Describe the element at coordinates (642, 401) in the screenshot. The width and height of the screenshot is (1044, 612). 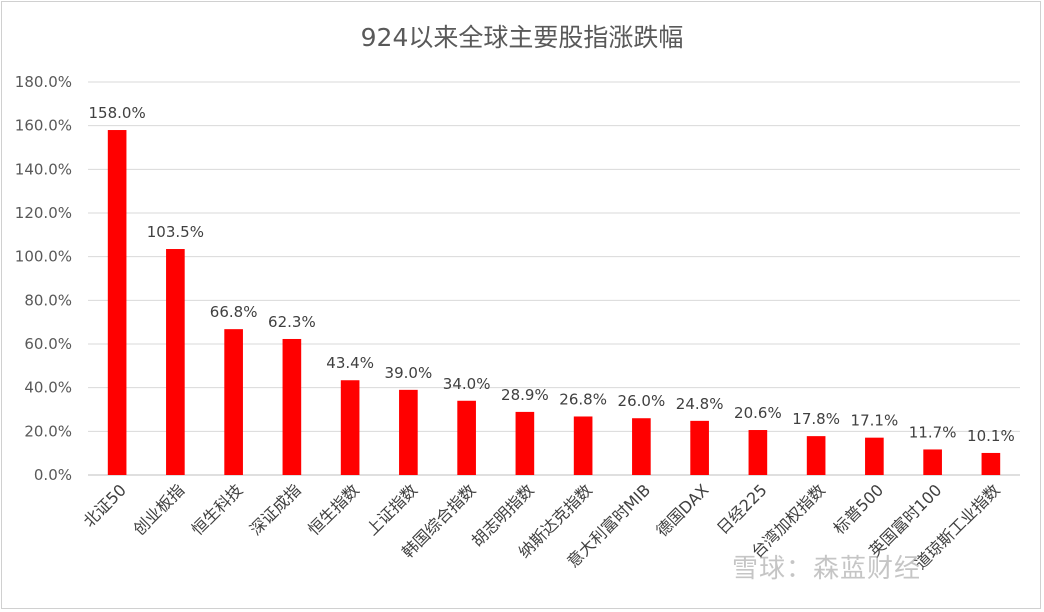
I see `data-label: 26.0%` at that location.